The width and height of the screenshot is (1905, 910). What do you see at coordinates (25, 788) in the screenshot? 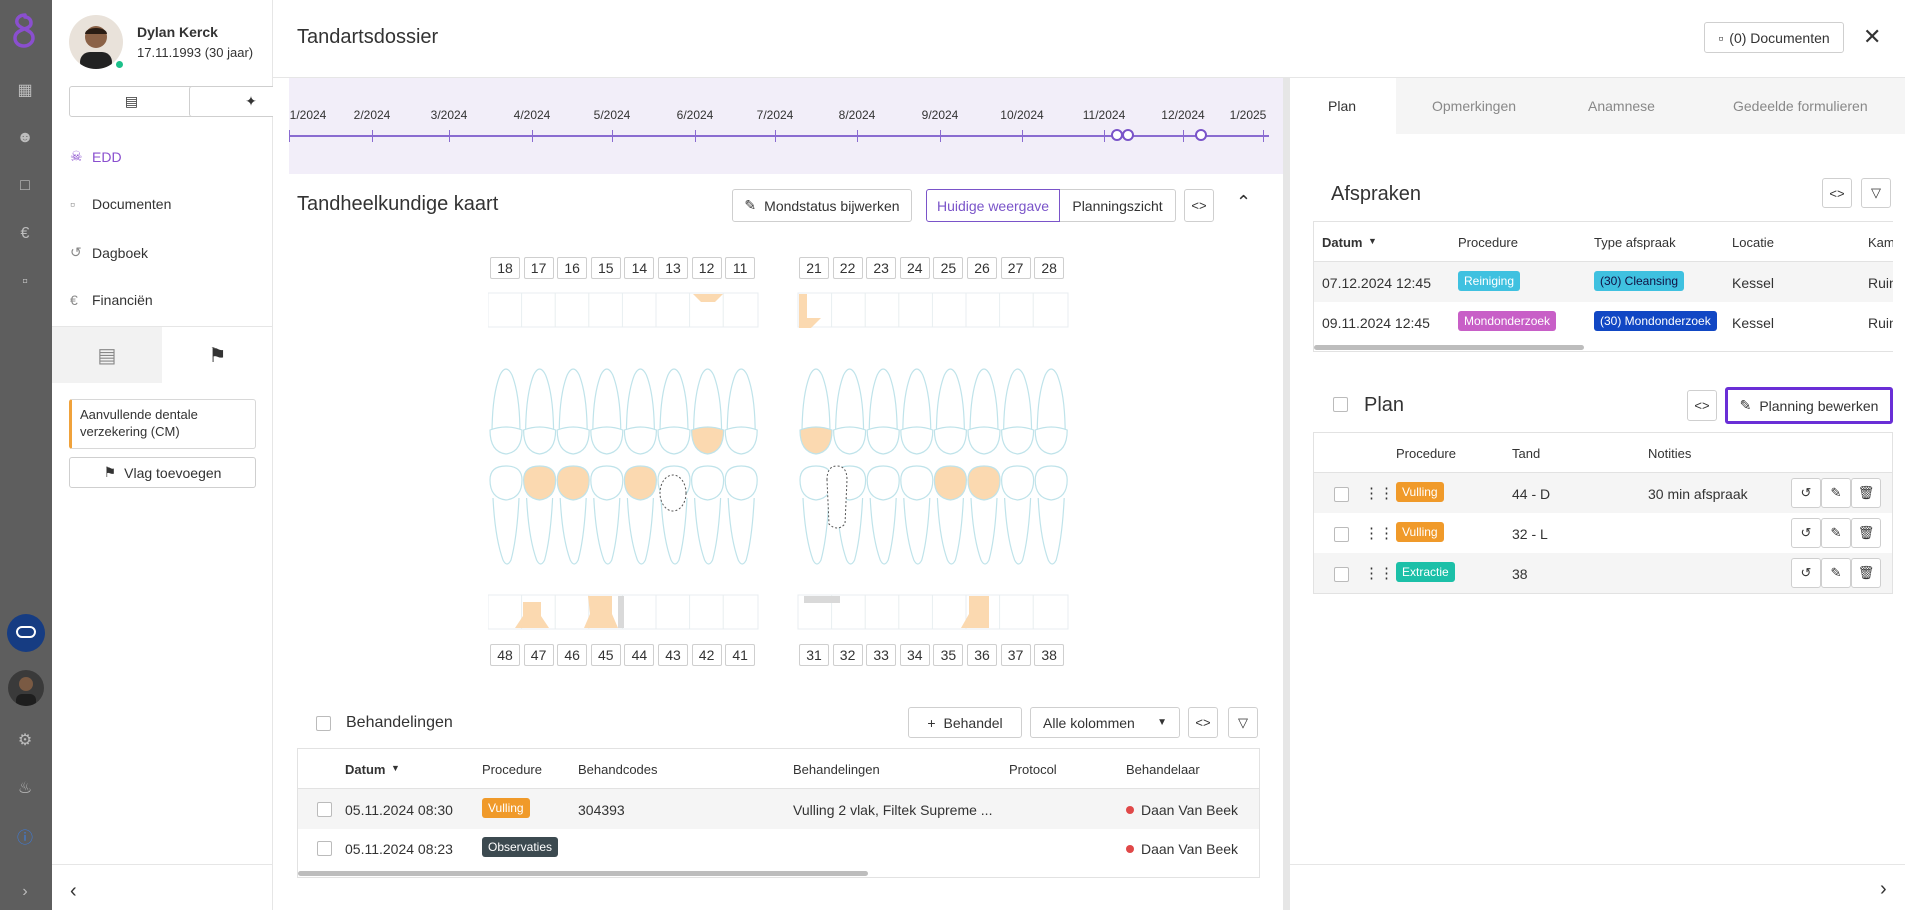
I see `bell-icon: ♨` at bounding box center [25, 788].